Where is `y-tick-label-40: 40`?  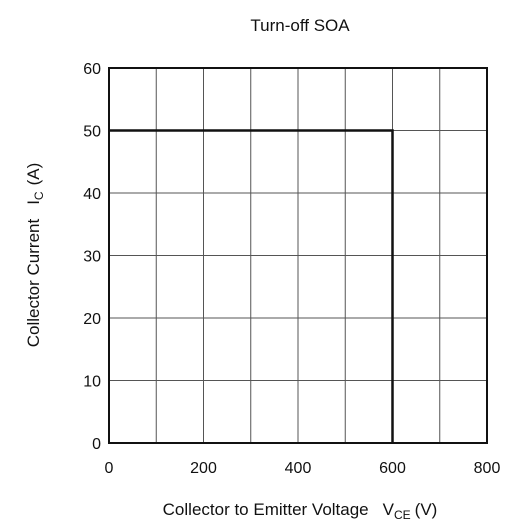
y-tick-label-40: 40 is located at coordinates (92, 194).